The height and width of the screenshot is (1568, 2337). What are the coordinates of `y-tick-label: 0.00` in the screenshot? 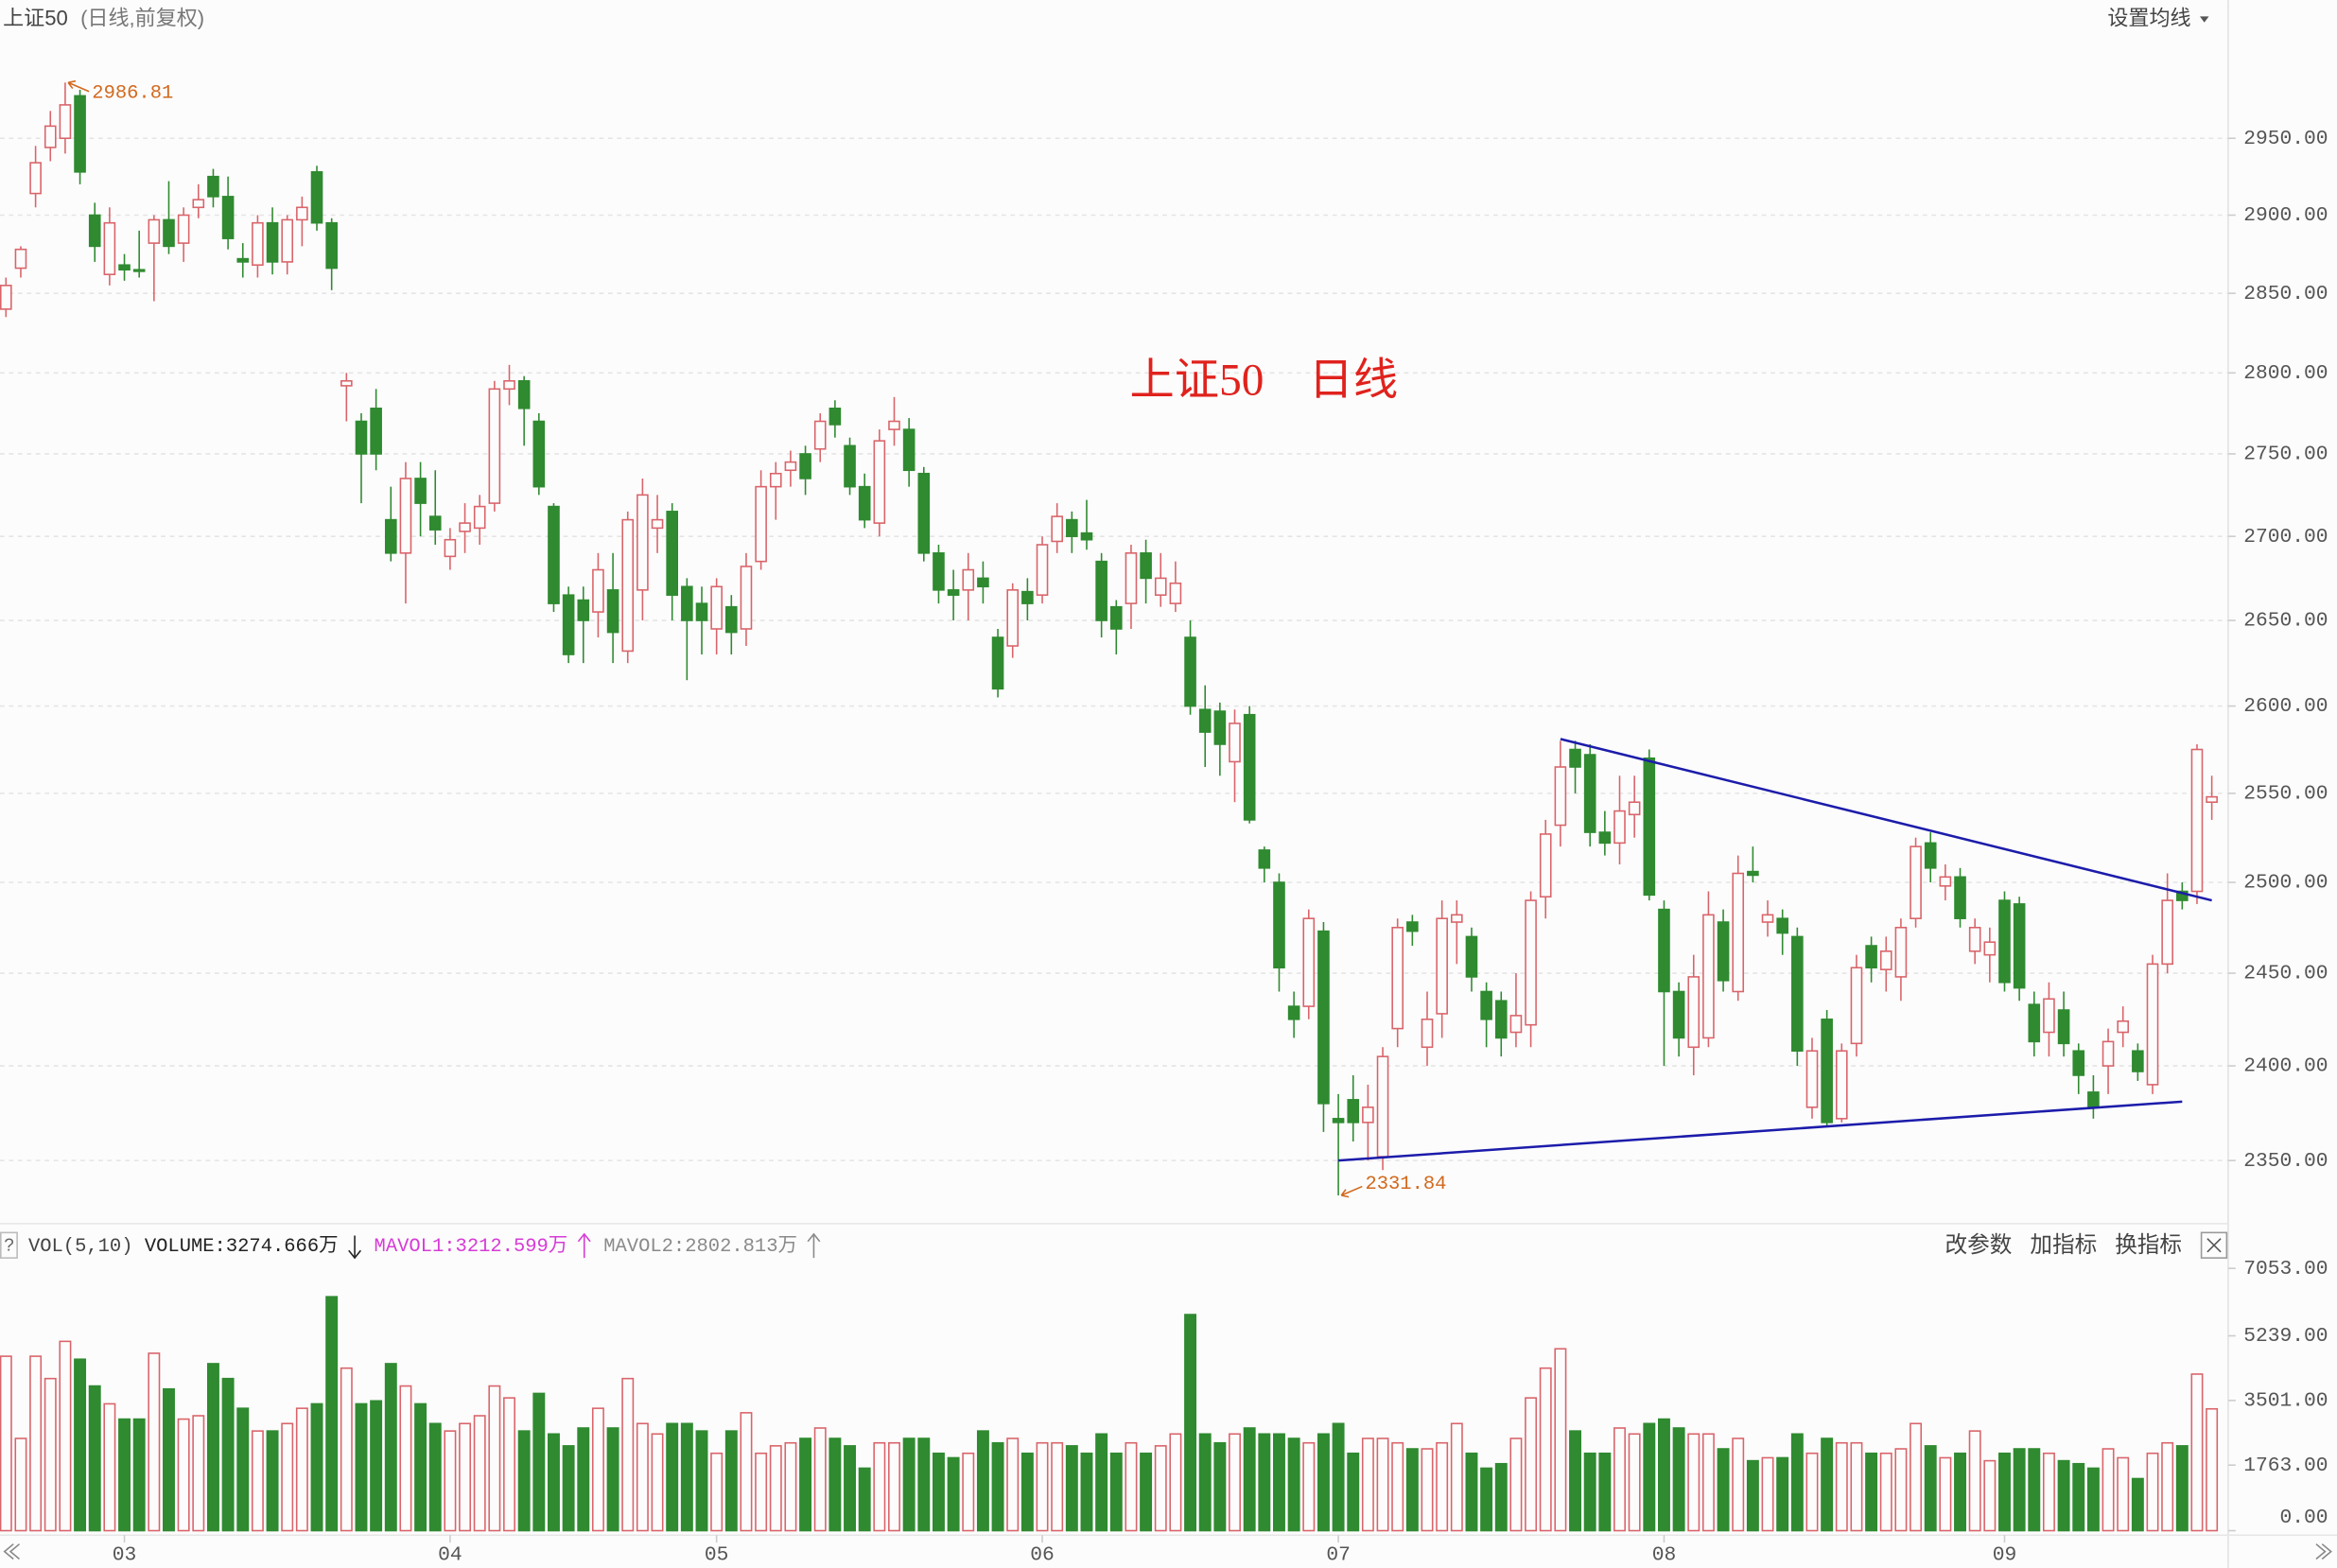 It's located at (2303, 1518).